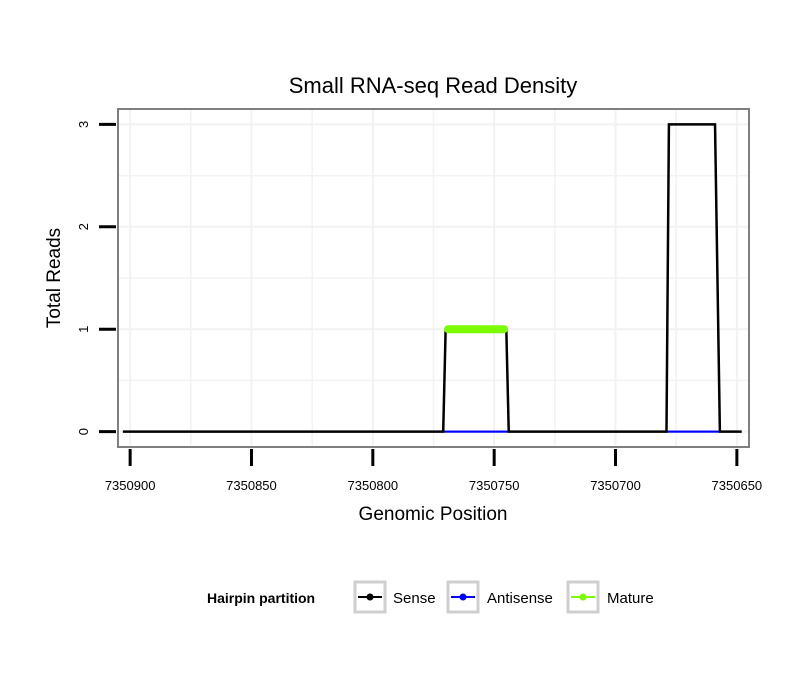  What do you see at coordinates (494, 485) in the screenshot?
I see `x-tick-label: 7350750` at bounding box center [494, 485].